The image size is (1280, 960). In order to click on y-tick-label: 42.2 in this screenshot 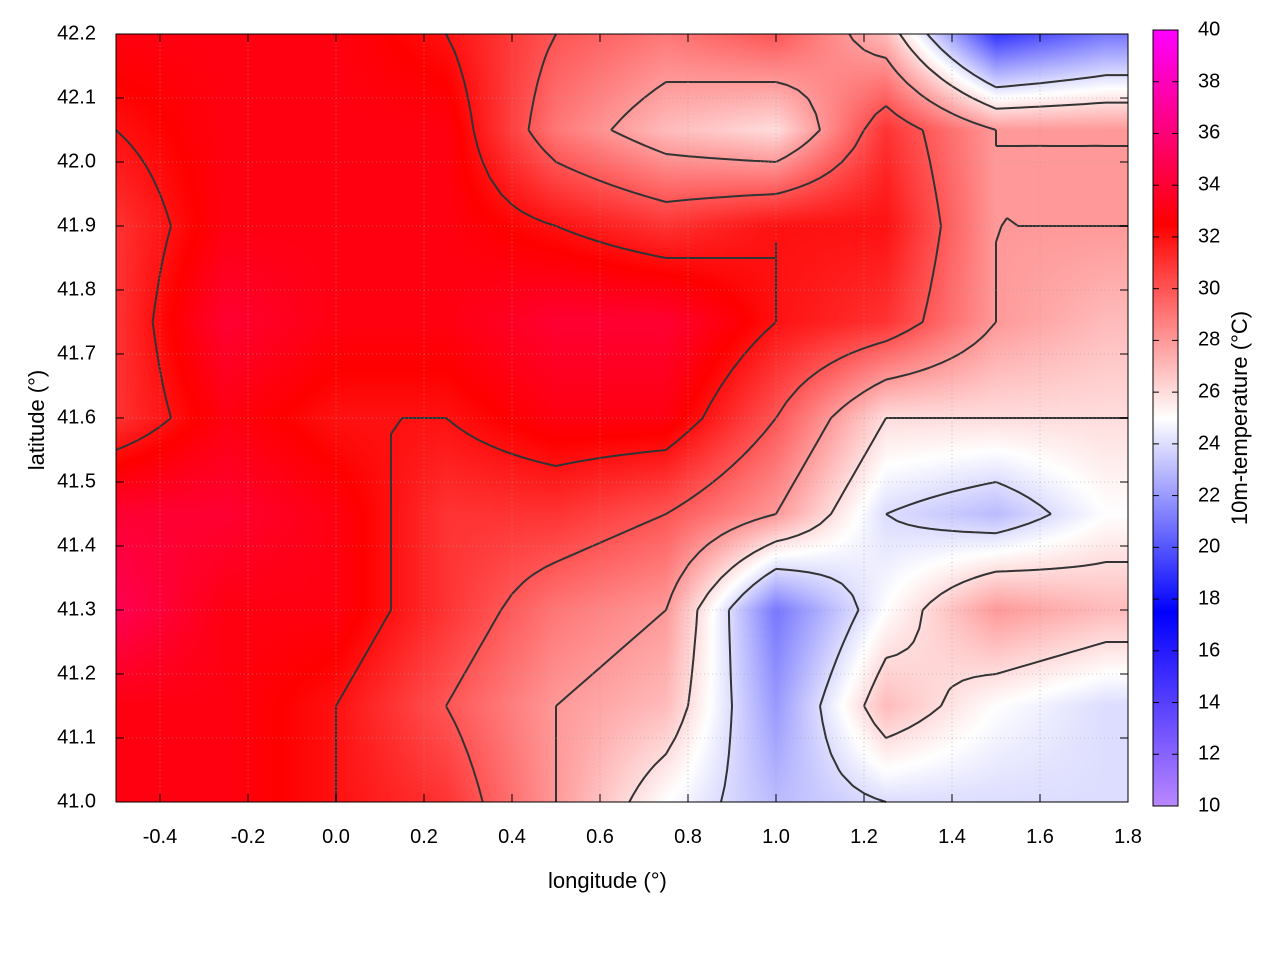, I will do `click(76, 33)`.